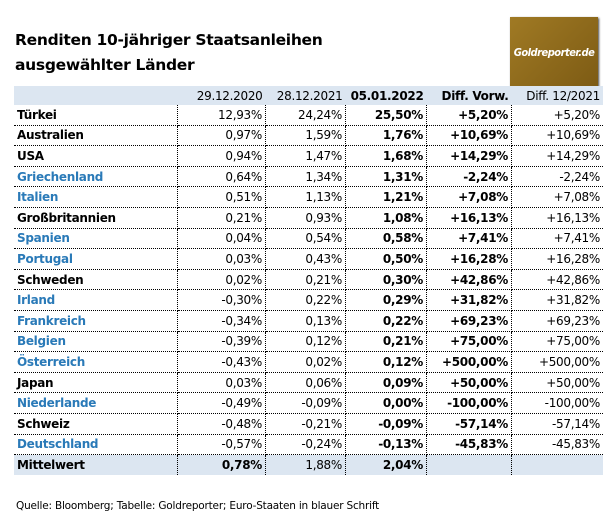 This screenshot has height=522, width=608. I want to click on value-cell: 0,30%, so click(386, 280).